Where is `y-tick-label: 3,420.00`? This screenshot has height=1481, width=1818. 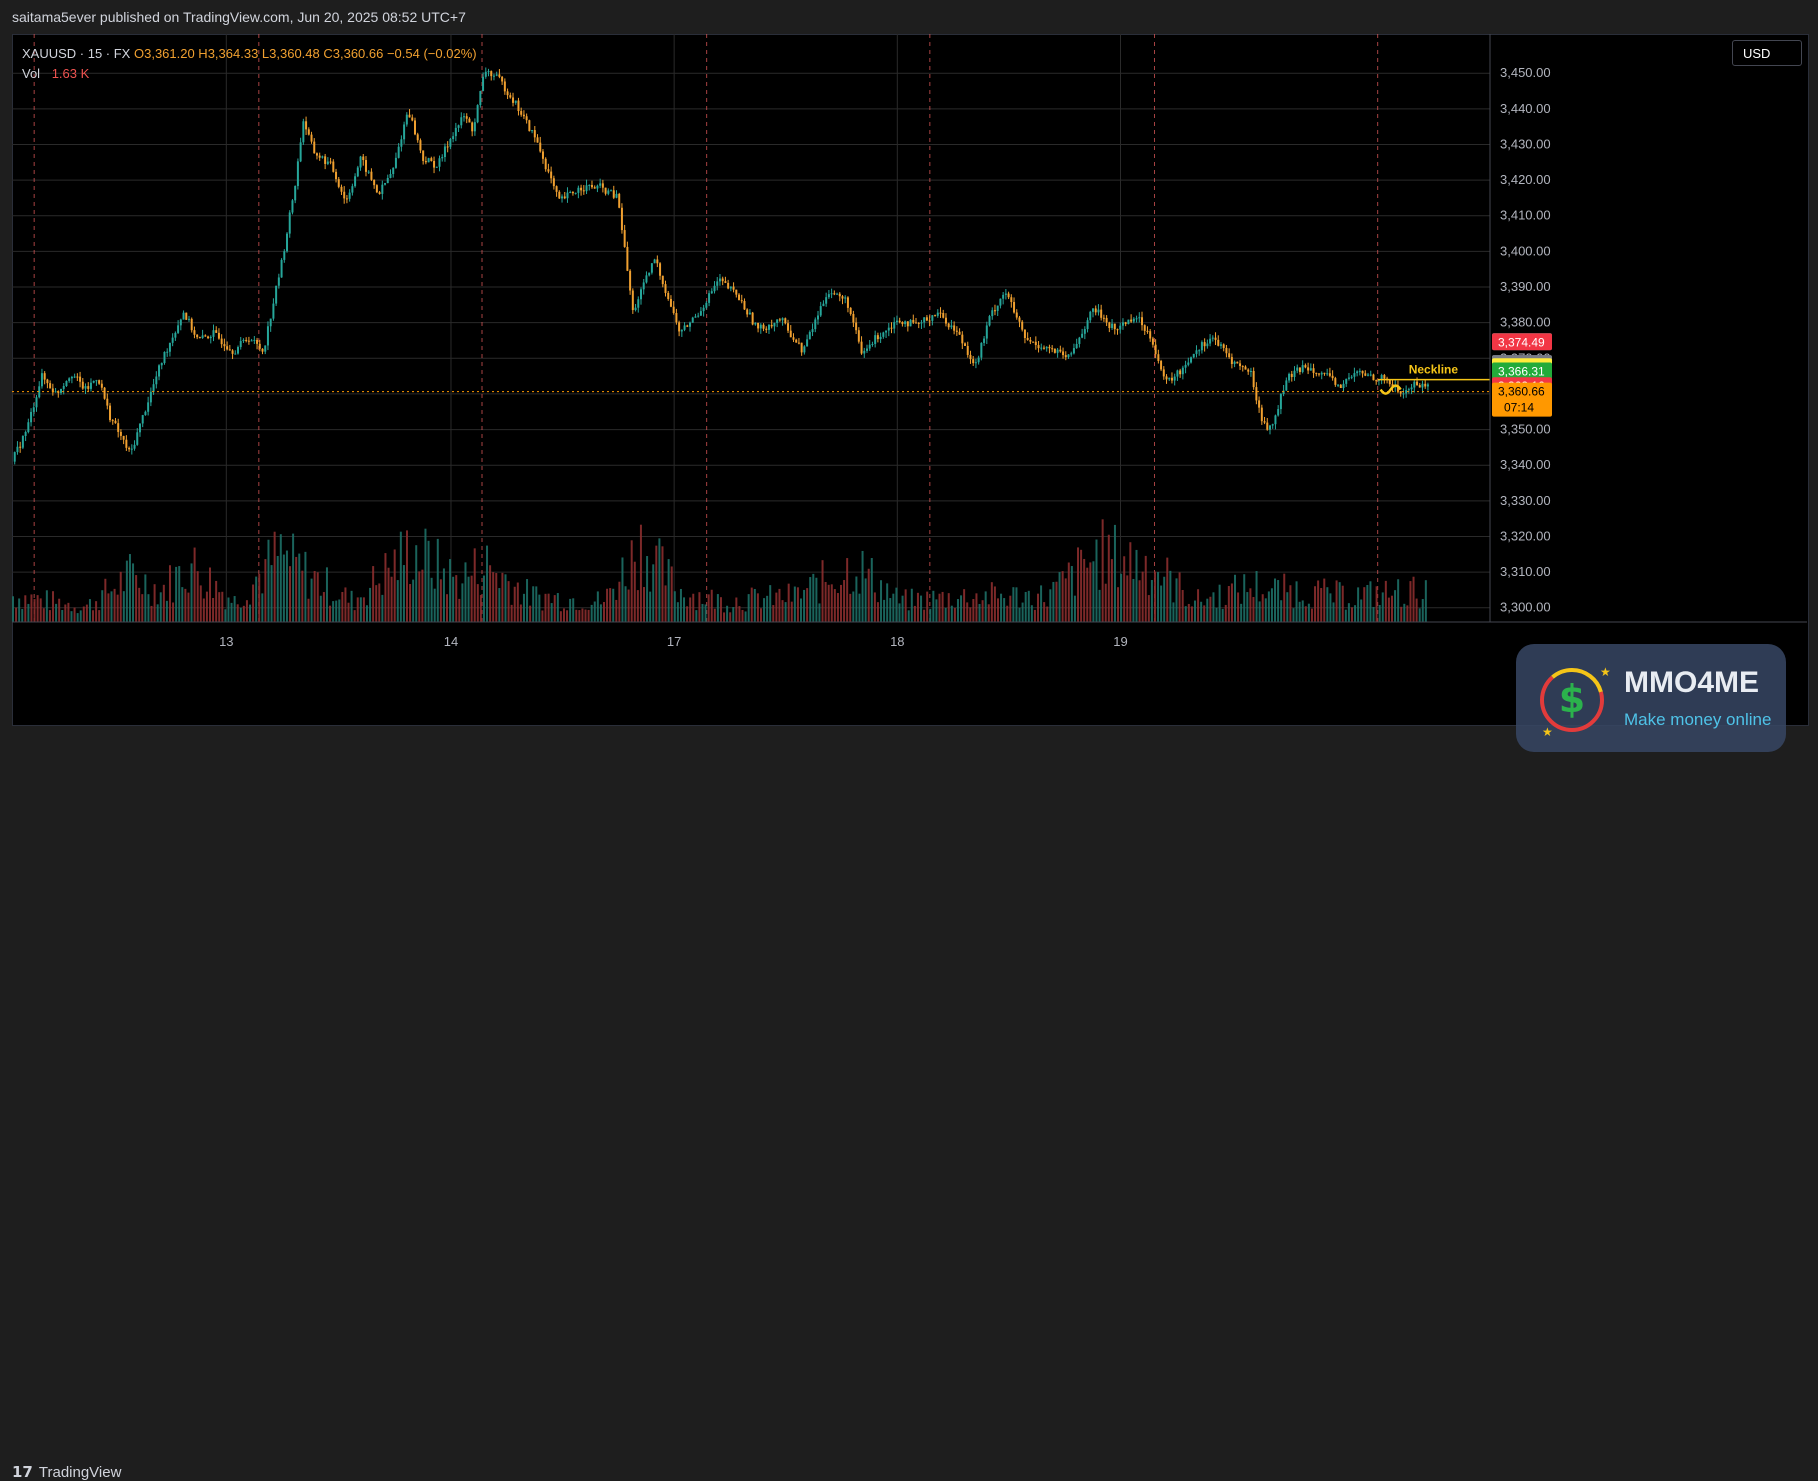 y-tick-label: 3,420.00 is located at coordinates (1525, 179).